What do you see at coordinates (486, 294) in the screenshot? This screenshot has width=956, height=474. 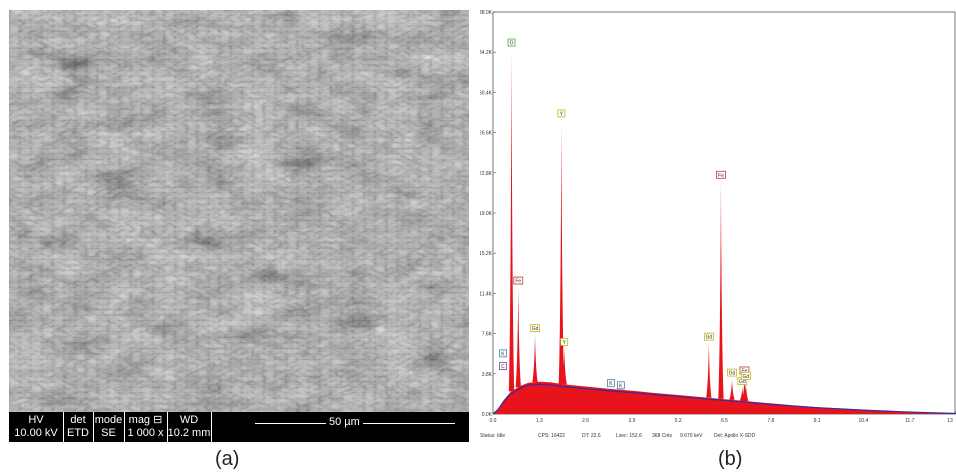 I see `y-tick-label: 11.4K` at bounding box center [486, 294].